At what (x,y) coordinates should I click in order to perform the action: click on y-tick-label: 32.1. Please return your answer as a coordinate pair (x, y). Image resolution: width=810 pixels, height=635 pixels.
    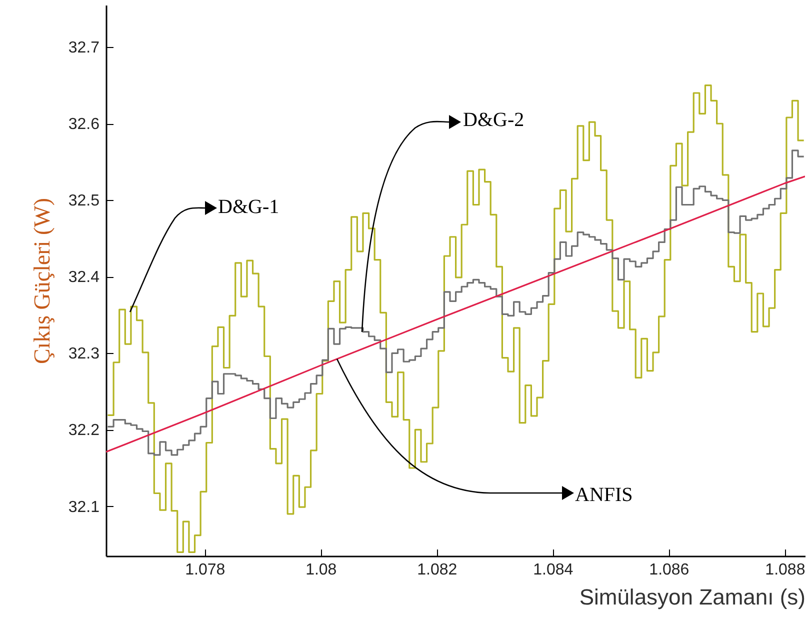
    Looking at the image, I should click on (84, 507).